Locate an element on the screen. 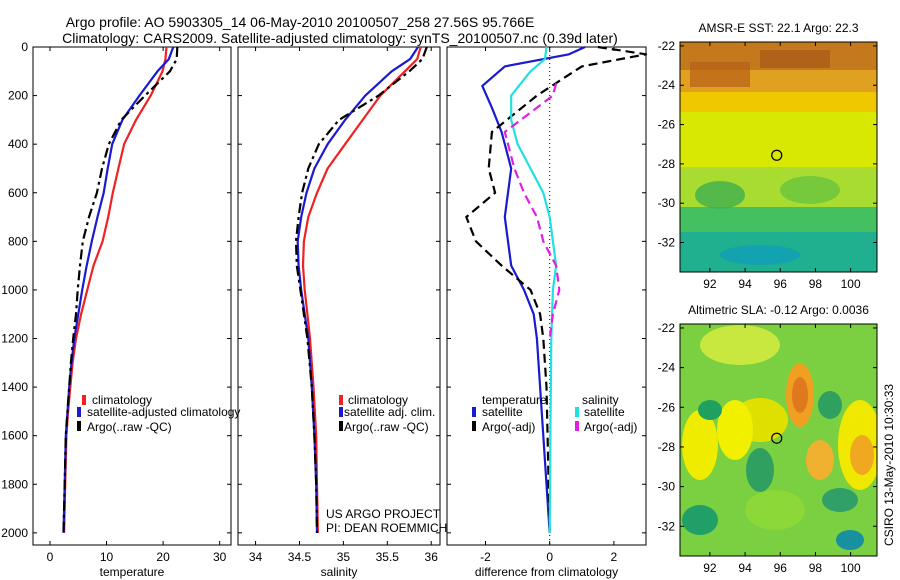 Image resolution: width=900 pixels, height=580 pixels. y-tick-label: 400 is located at coordinates (18, 144).